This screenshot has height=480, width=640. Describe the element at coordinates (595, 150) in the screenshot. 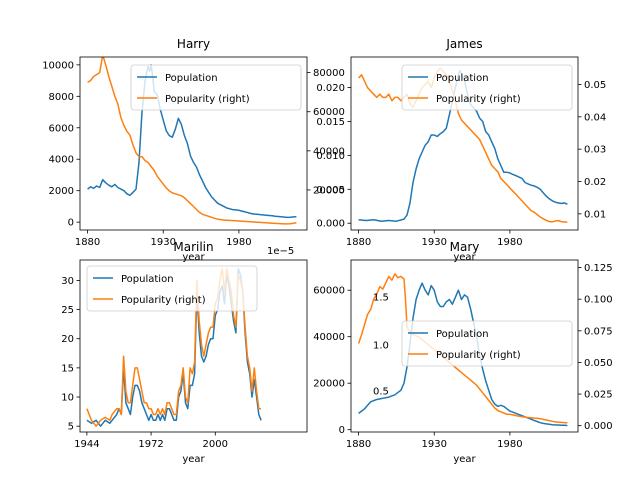

I see `y2-tick-label: 0.03` at that location.